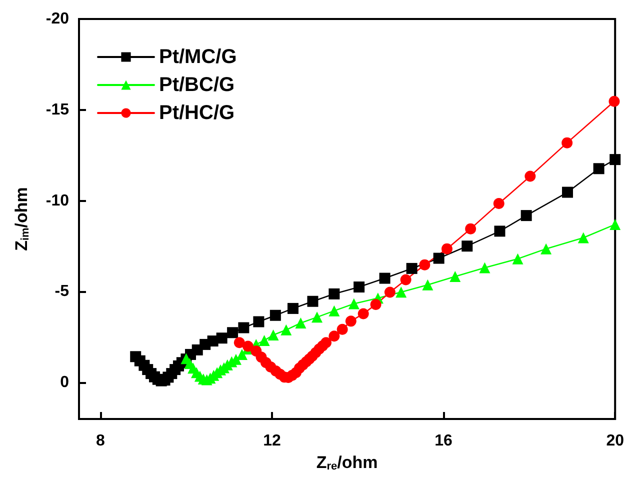 The width and height of the screenshot is (627, 477). What do you see at coordinates (58, 201) in the screenshot?
I see `y-tick-label: -10` at bounding box center [58, 201].